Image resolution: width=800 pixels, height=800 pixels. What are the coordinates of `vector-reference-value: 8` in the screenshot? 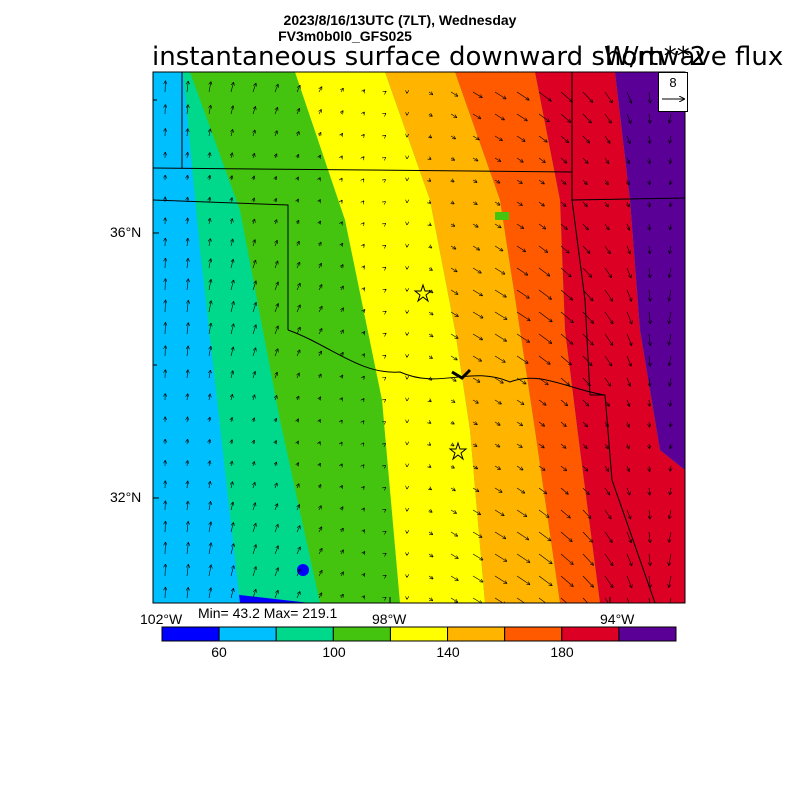 It's located at (673, 82).